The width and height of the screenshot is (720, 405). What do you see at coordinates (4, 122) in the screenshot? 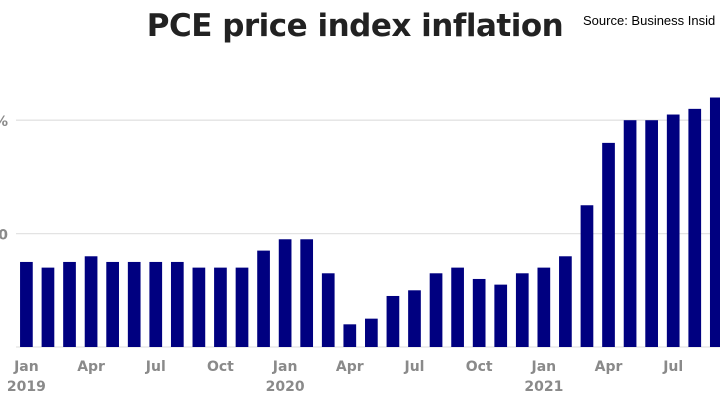
I see `y-tick-label: %` at bounding box center [4, 122].